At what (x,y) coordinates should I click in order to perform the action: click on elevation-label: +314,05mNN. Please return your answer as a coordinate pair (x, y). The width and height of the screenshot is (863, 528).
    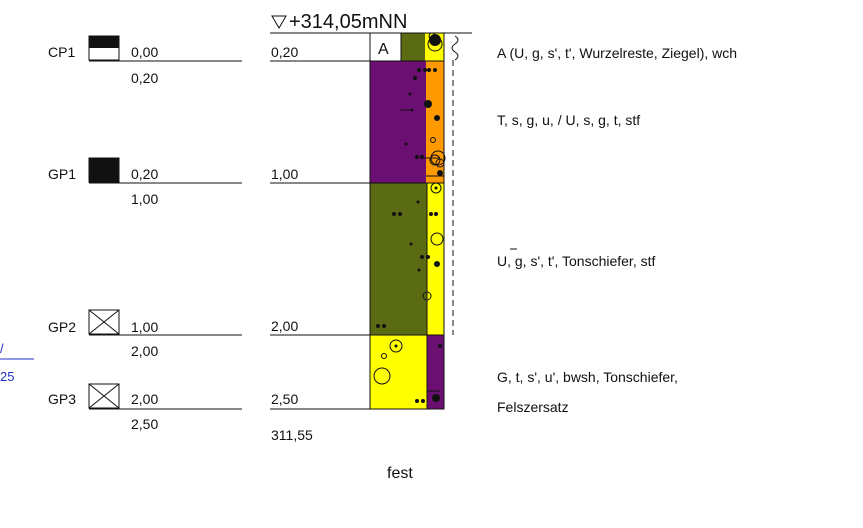
    Looking at the image, I should click on (348, 22).